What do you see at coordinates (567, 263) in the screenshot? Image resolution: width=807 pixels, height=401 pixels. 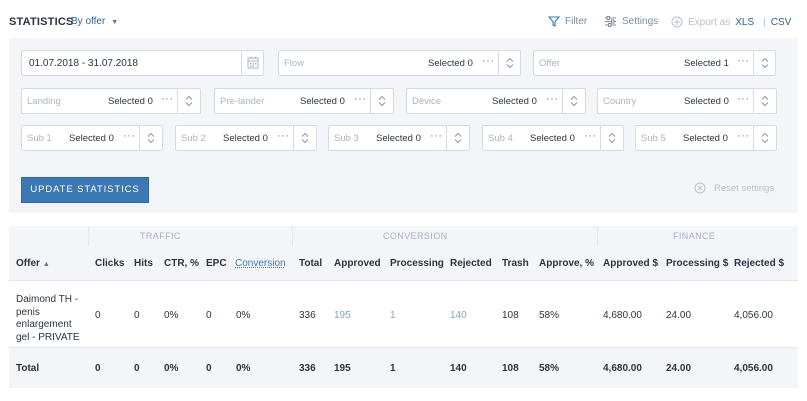 I see `col-approve-percent: Approve, %` at bounding box center [567, 263].